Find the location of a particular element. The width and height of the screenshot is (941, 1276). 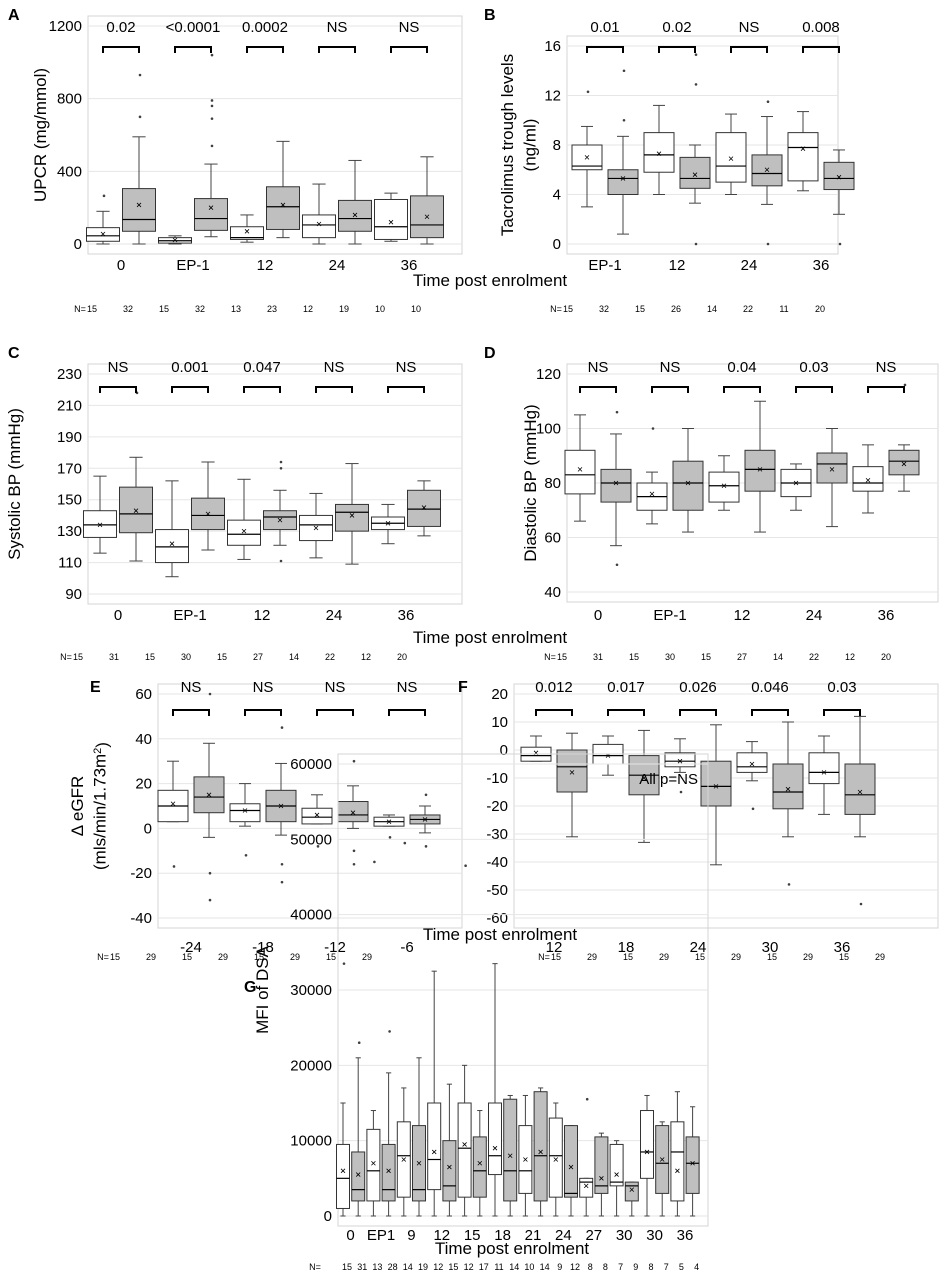

y-tick-label: 20 is located at coordinates (499, 694).